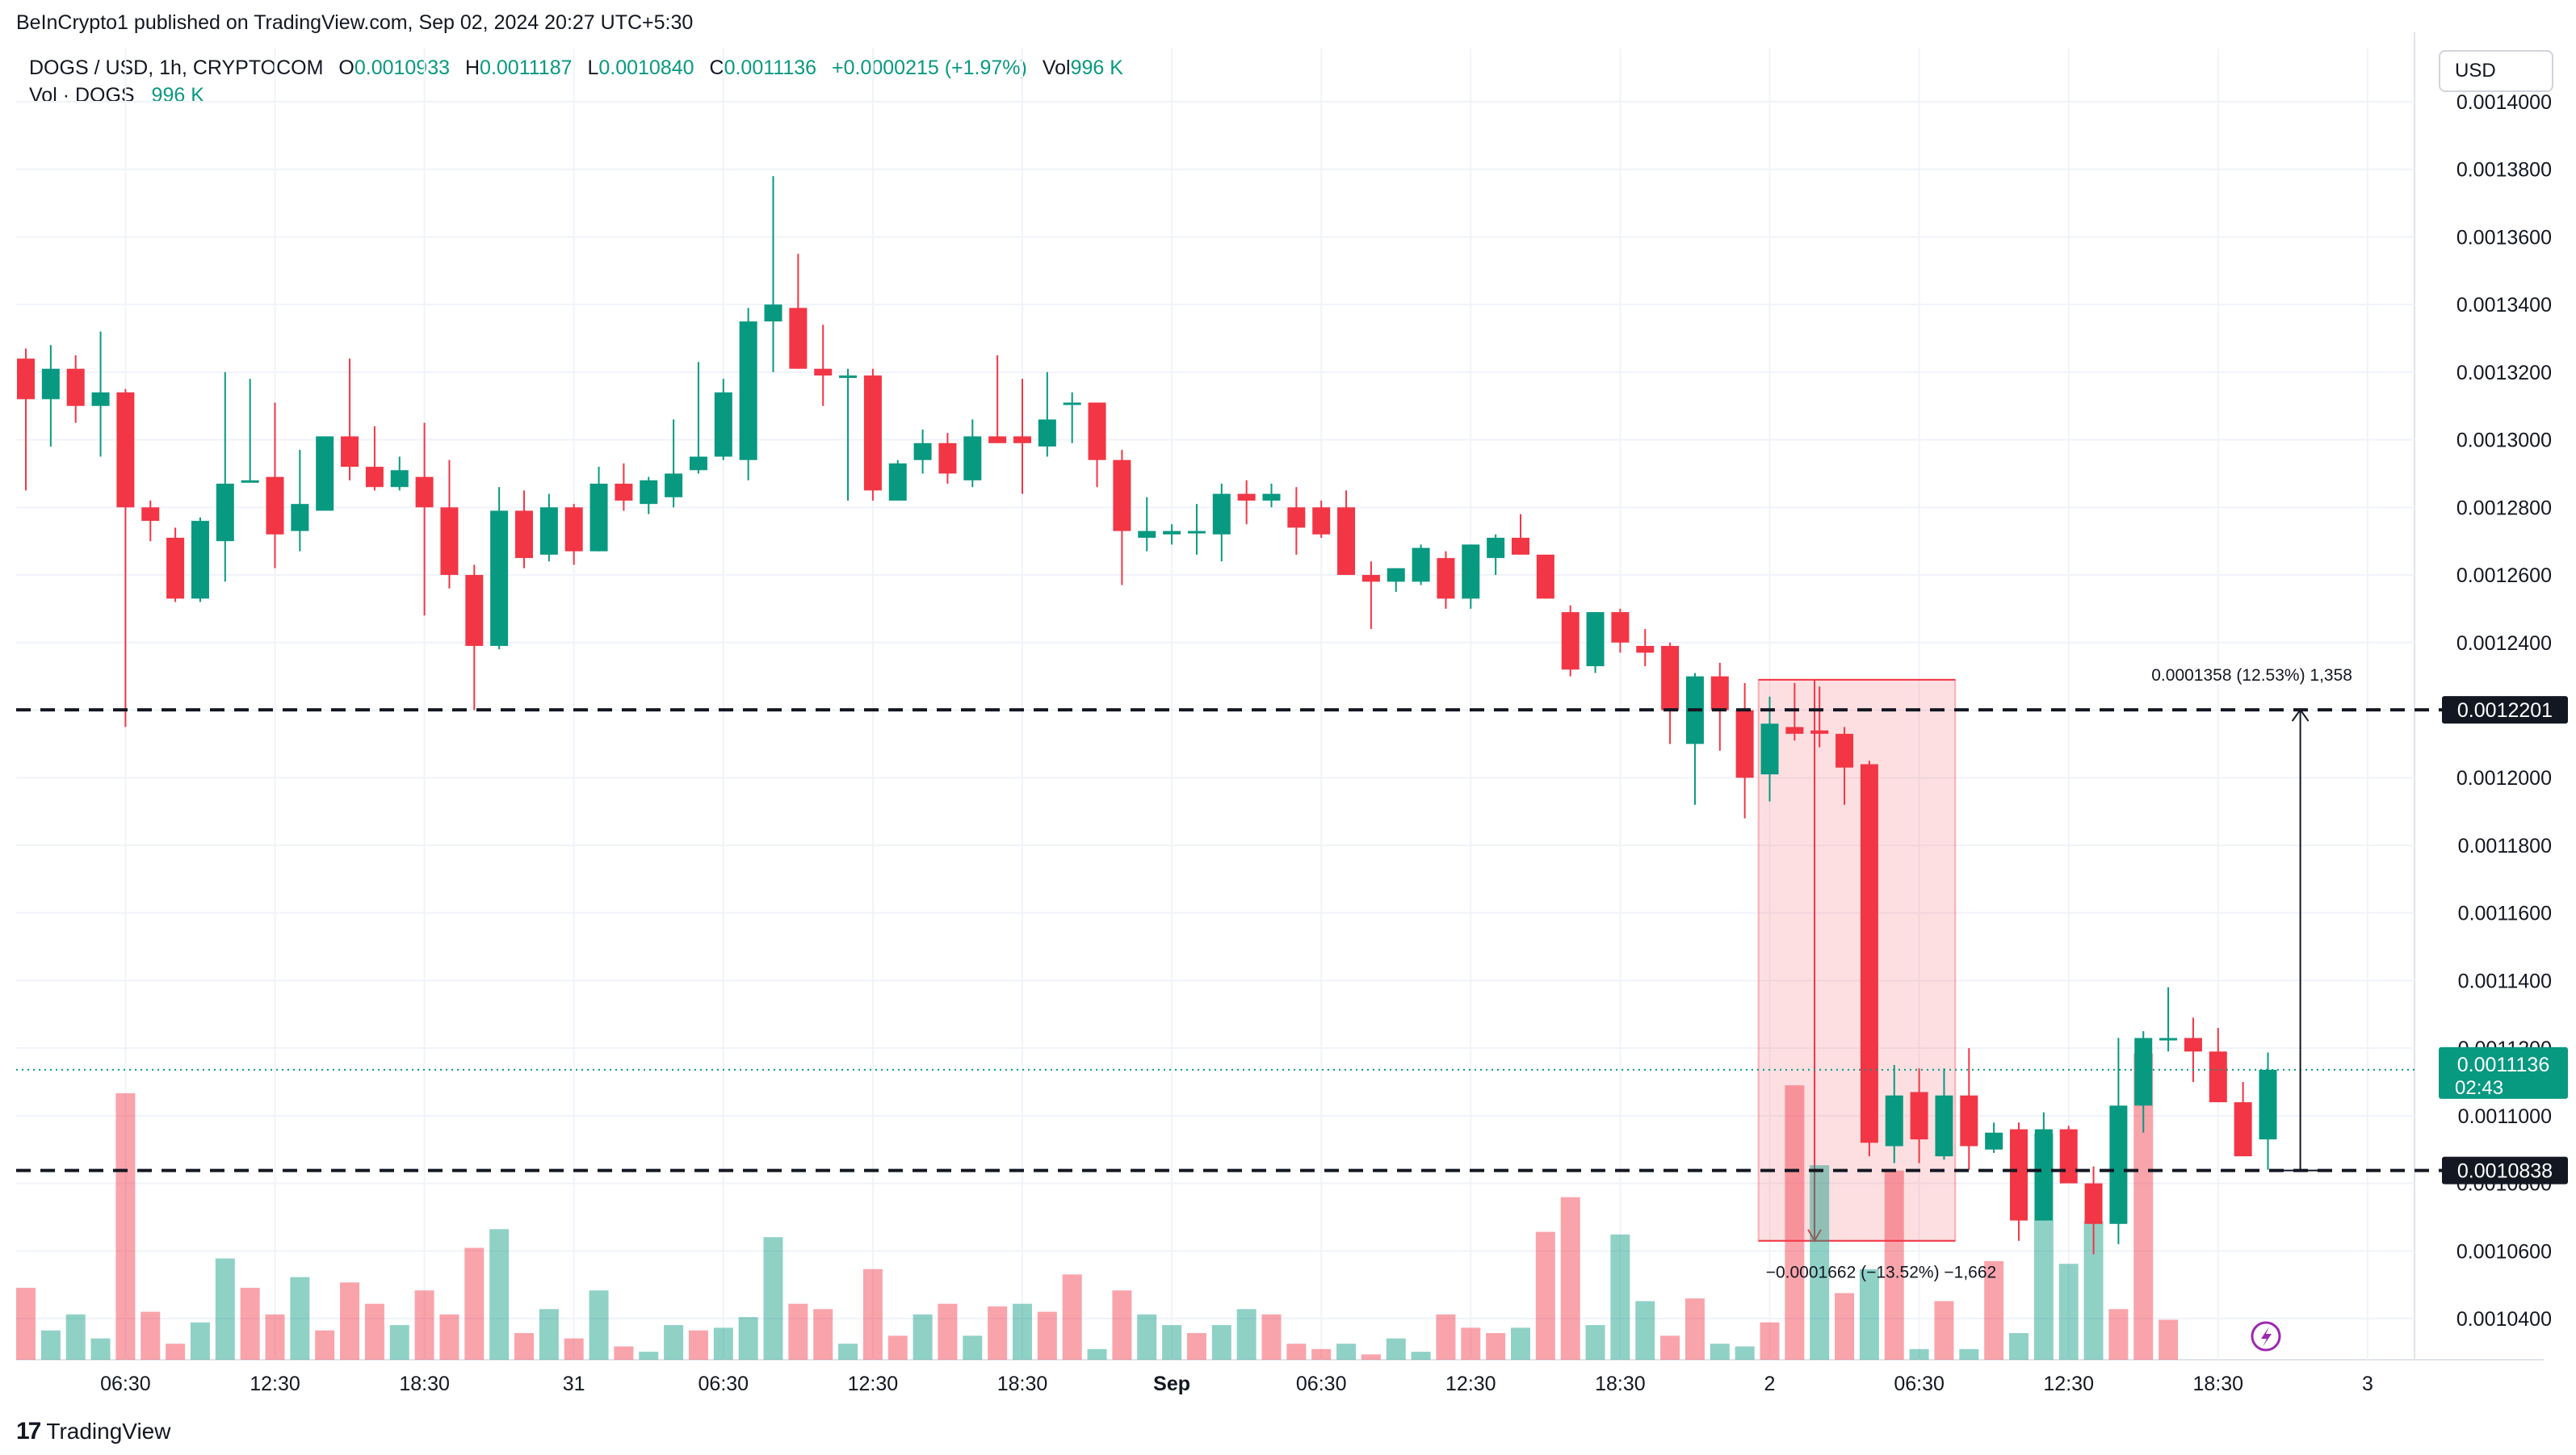  Describe the element at coordinates (28, 1431) in the screenshot. I see `tradingview-logo-icon: 17` at that location.